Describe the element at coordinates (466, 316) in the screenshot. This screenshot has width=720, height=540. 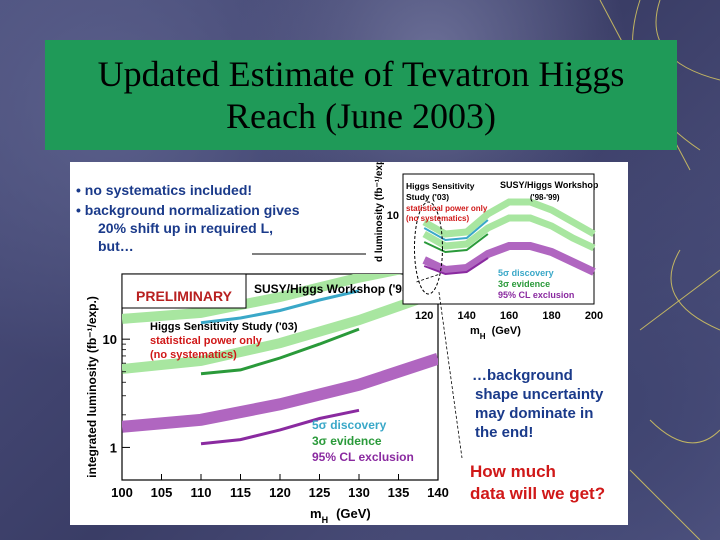
I see `inset-x-tick-1: 140` at that location.